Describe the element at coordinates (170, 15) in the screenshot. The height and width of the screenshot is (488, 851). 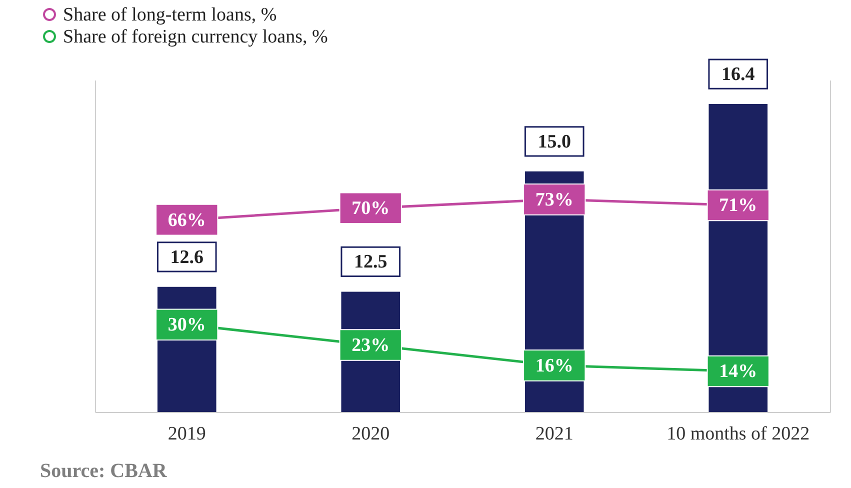
I see `legend-label: Share of long-term loans, %` at that location.